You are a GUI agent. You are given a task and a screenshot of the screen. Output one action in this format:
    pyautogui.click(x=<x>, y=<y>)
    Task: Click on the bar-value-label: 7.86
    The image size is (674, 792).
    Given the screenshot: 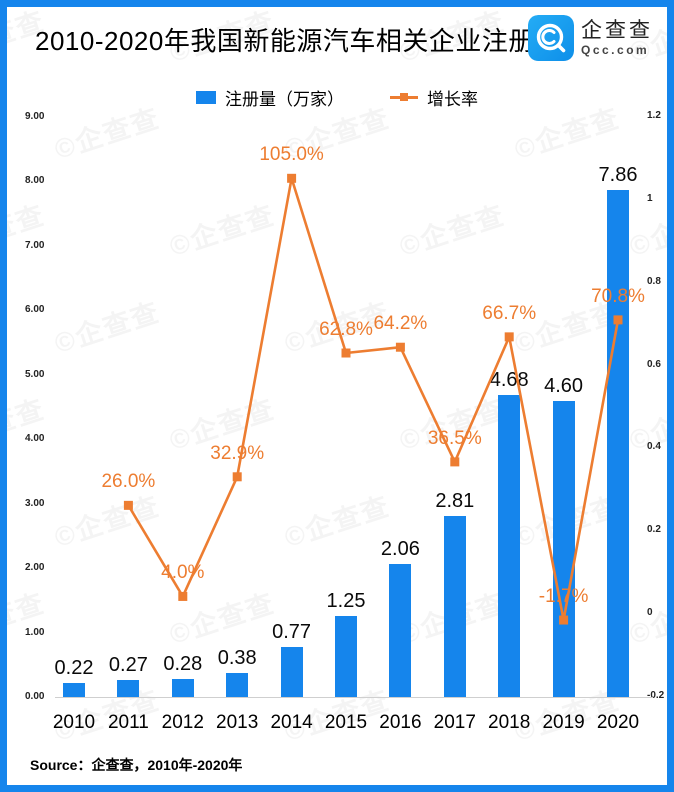 What is the action you would take?
    pyautogui.click(x=618, y=175)
    